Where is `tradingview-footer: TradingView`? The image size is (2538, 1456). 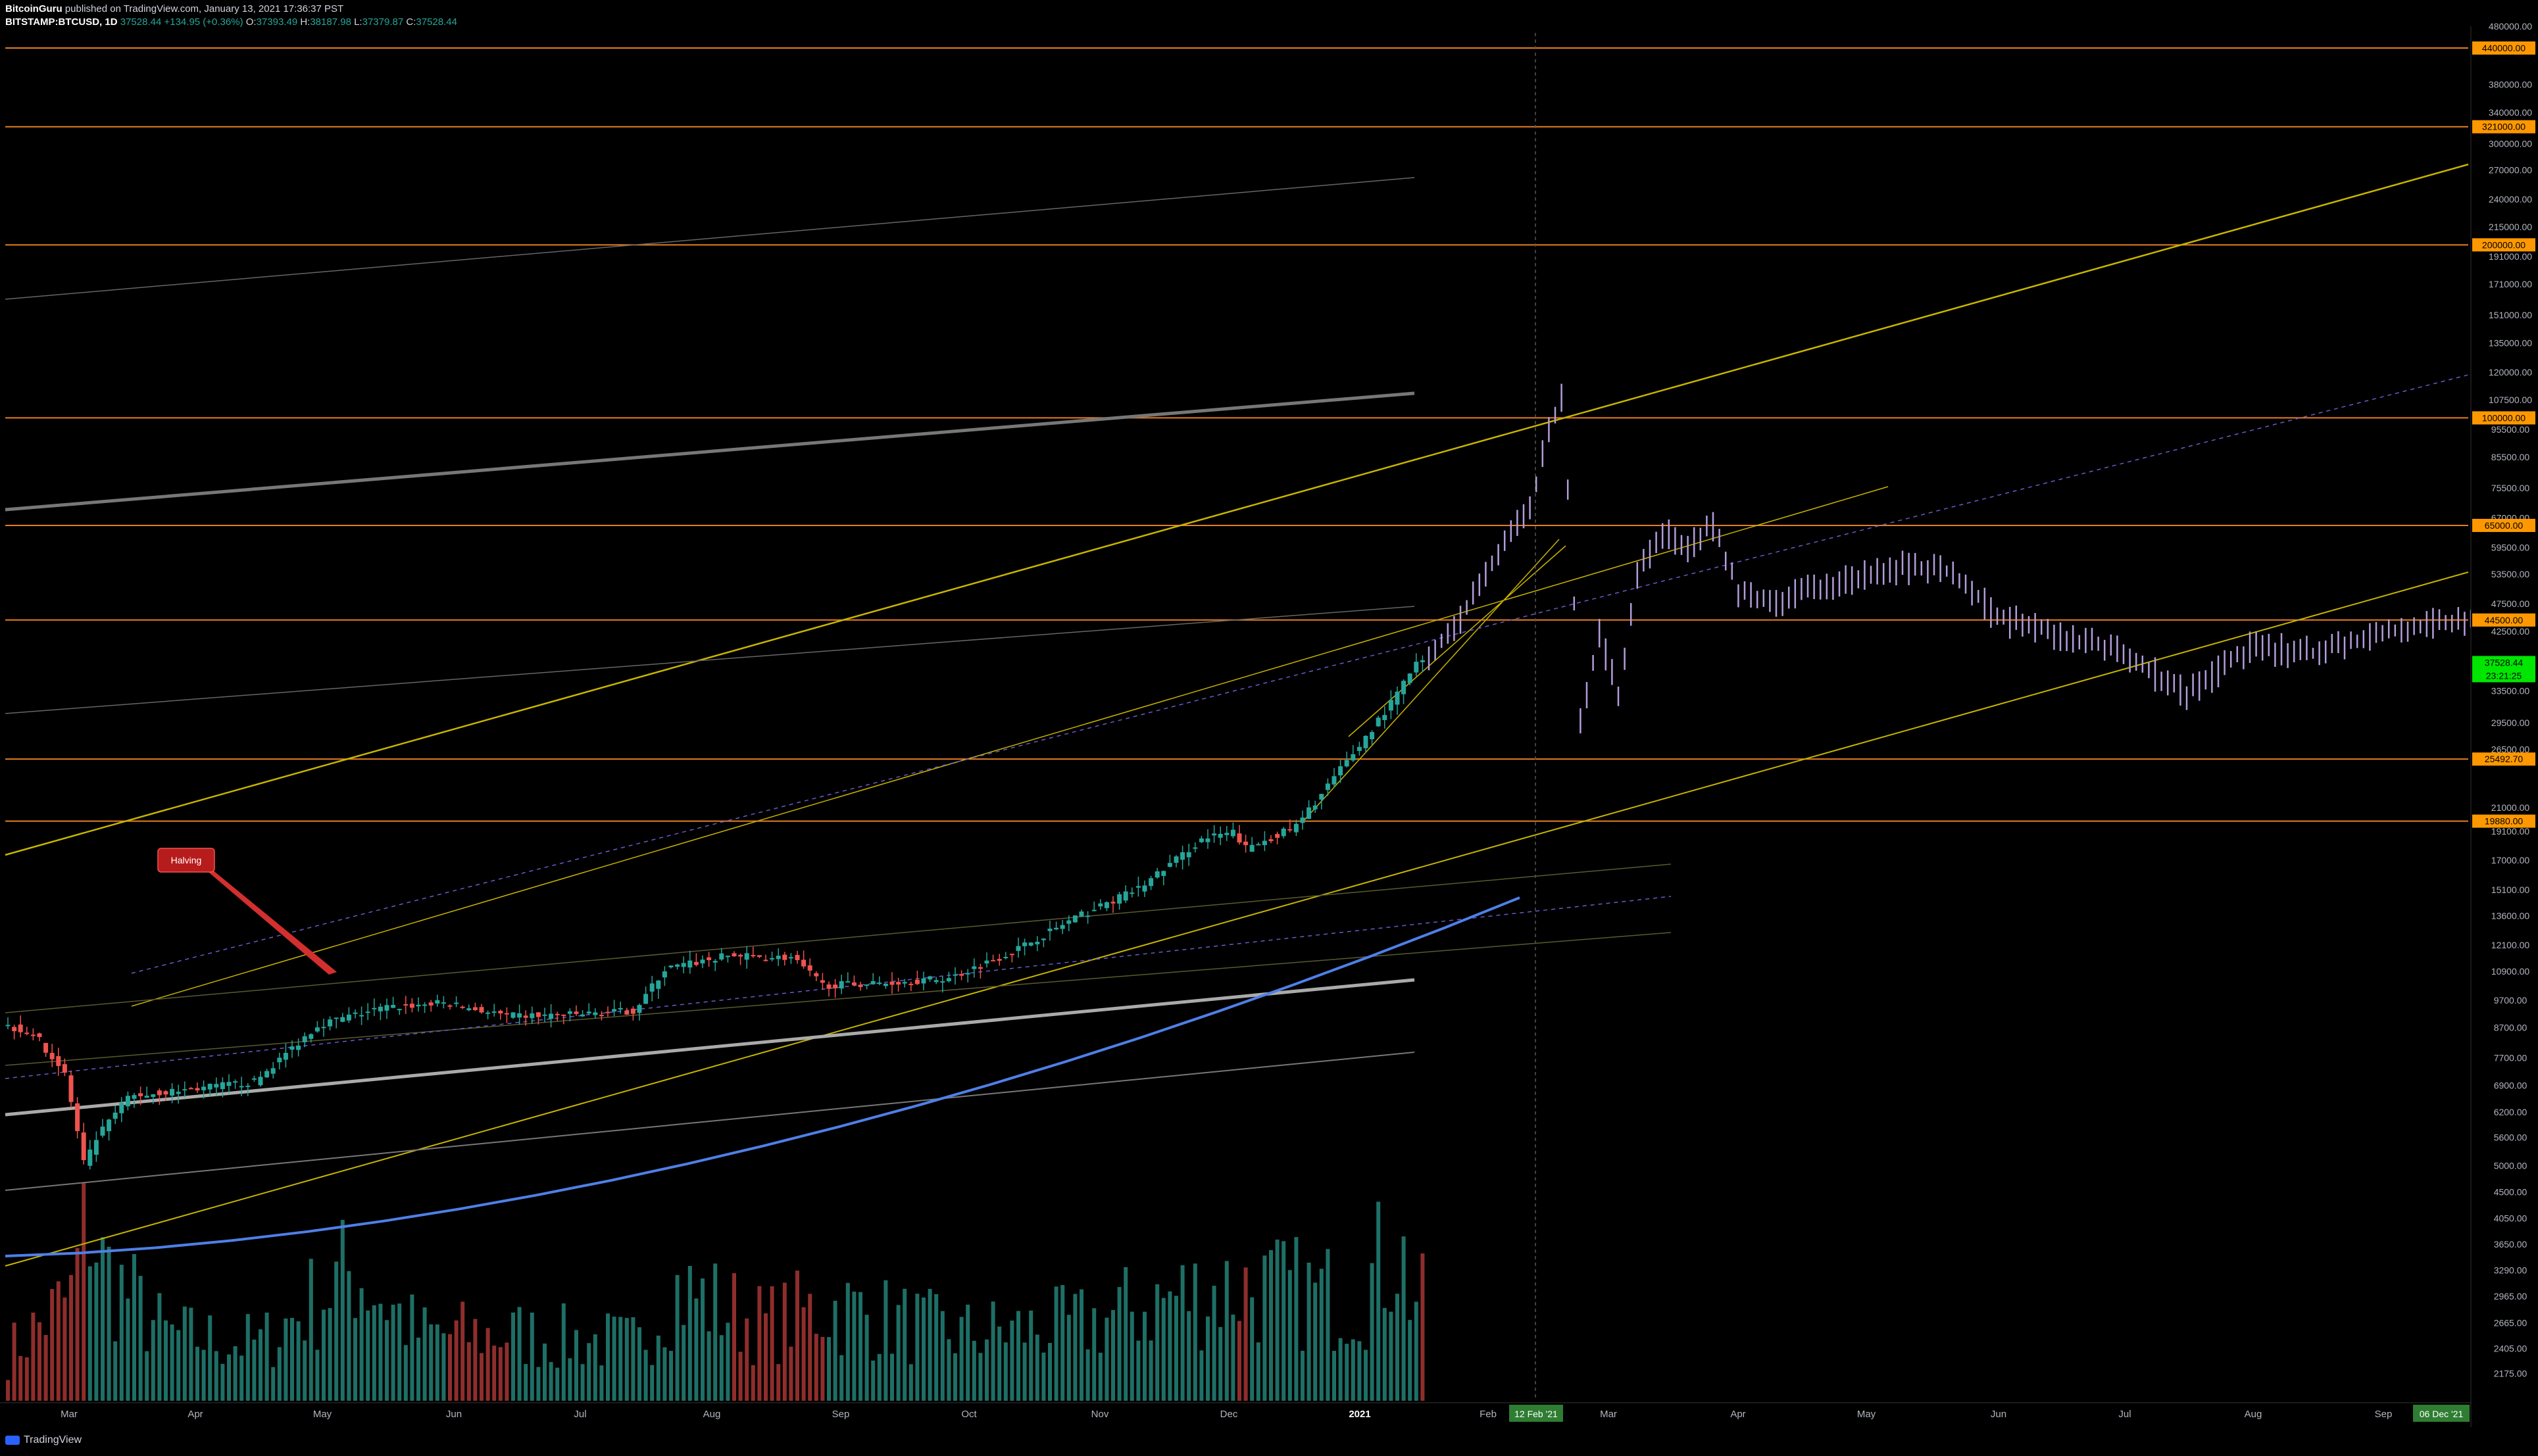 tradingview-footer: TradingView is located at coordinates (44, 1440).